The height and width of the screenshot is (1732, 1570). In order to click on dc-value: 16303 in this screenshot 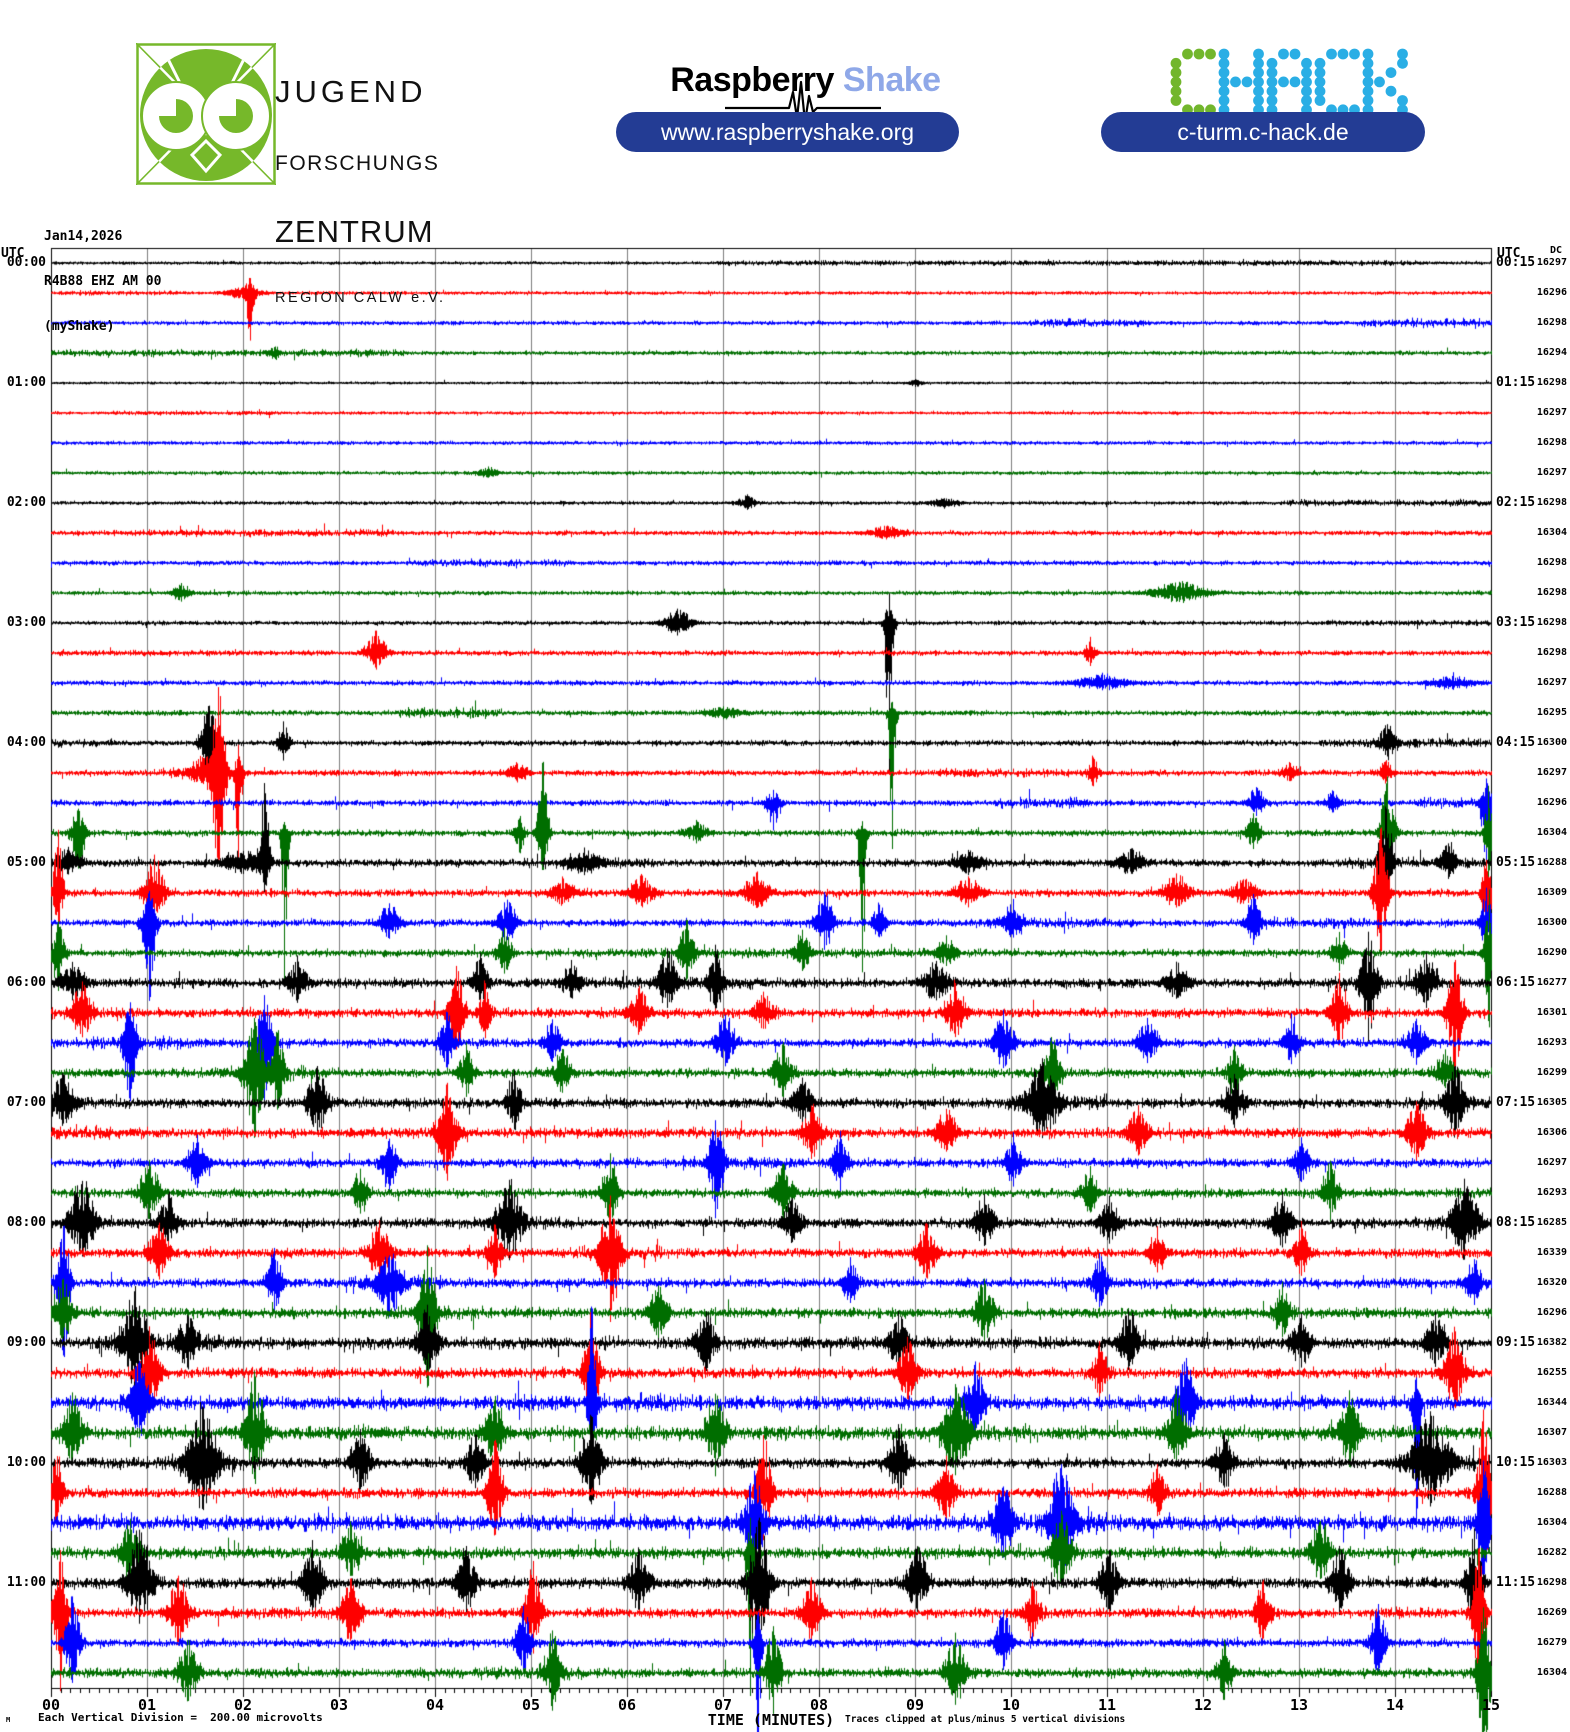, I will do `click(1551, 1462)`.